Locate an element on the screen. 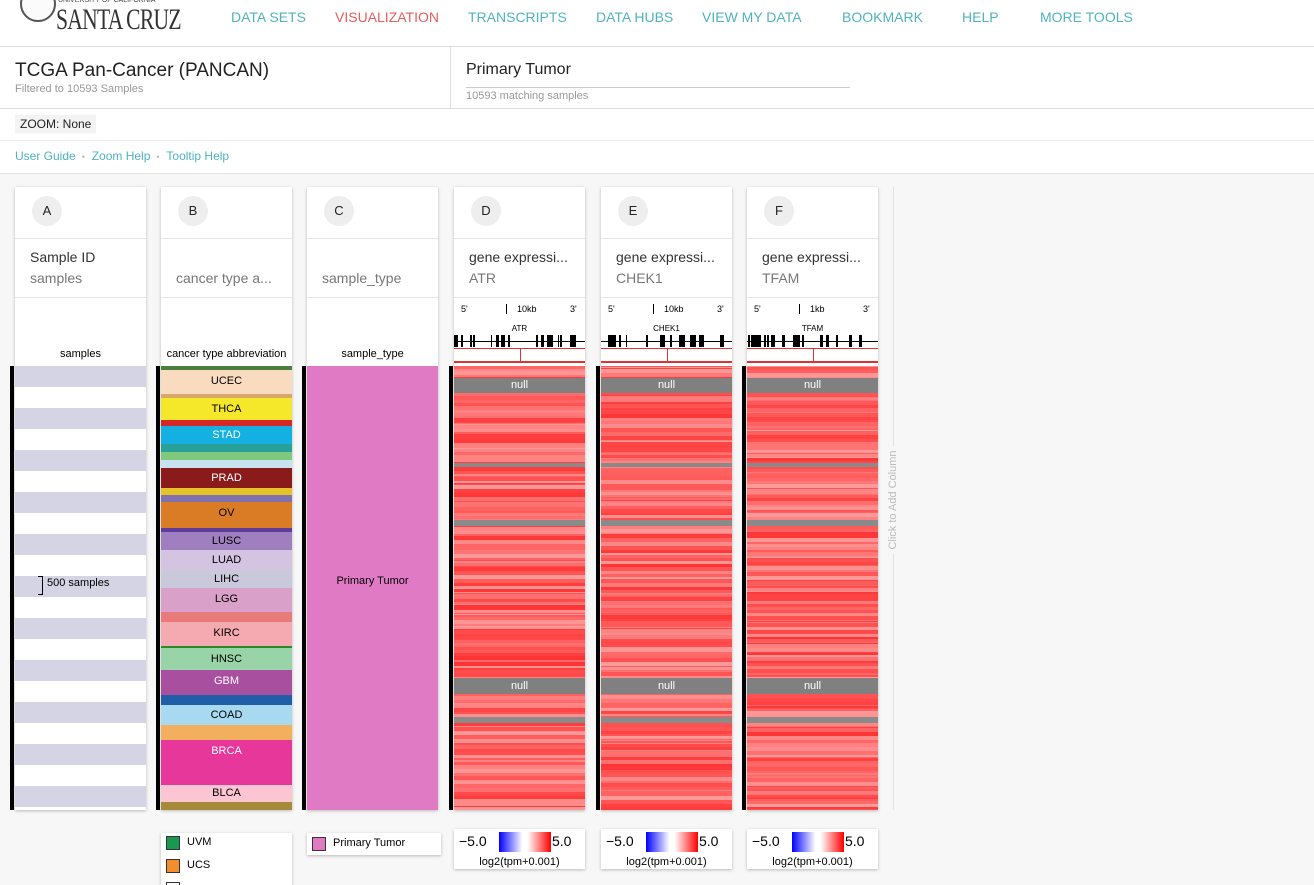  help-link: Zoom Help is located at coordinates (121, 156).